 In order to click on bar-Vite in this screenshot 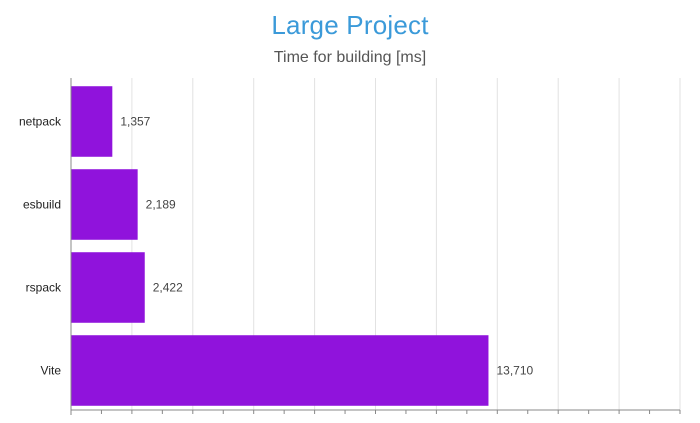, I will do `click(280, 370)`.